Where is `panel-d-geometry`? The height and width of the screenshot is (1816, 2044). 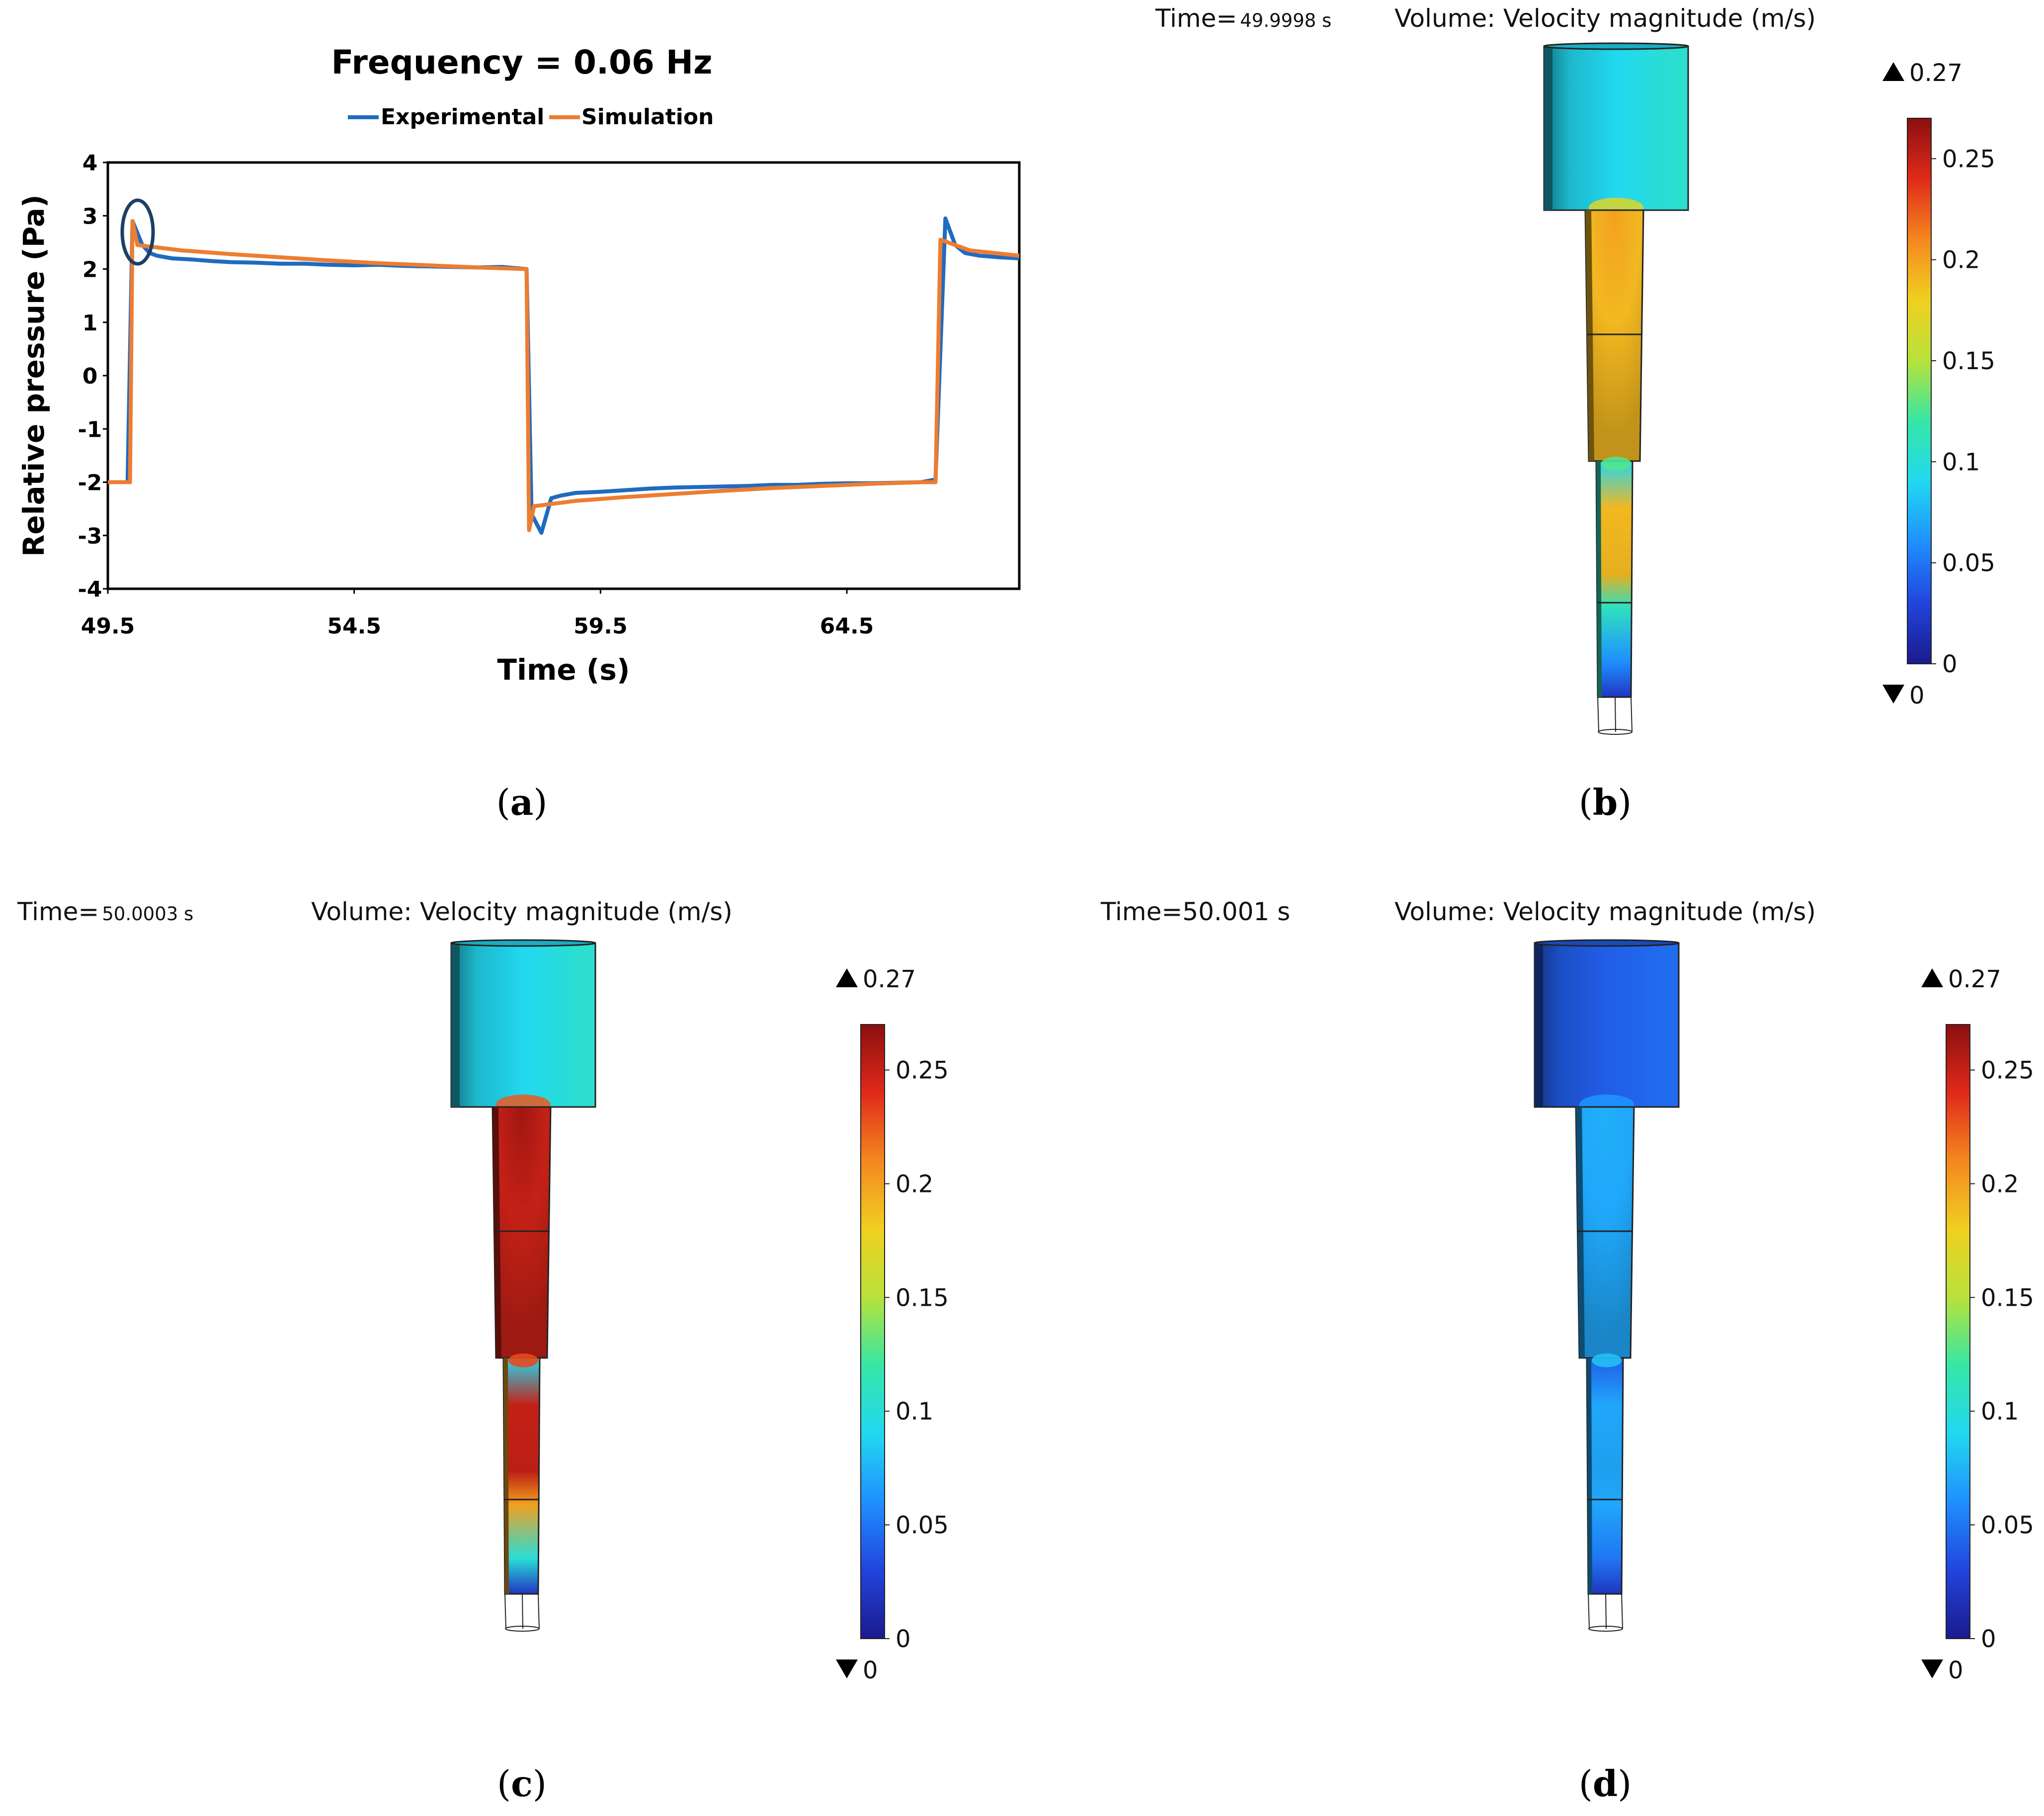 panel-d-geometry is located at coordinates (1607, 1285).